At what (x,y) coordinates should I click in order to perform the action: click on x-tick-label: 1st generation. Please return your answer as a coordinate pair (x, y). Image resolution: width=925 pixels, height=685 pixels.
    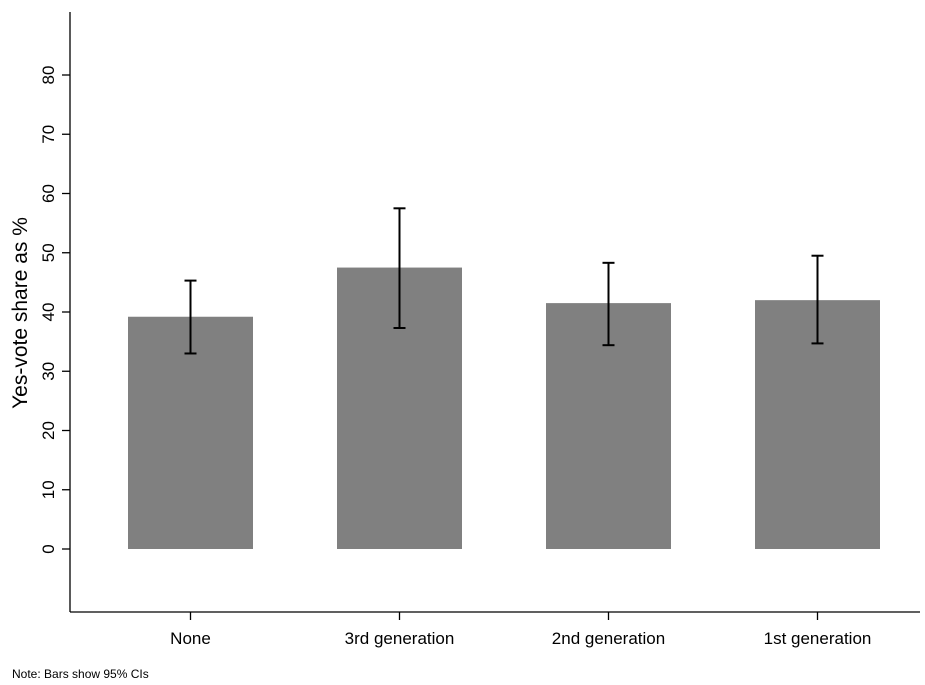
    Looking at the image, I should click on (818, 638).